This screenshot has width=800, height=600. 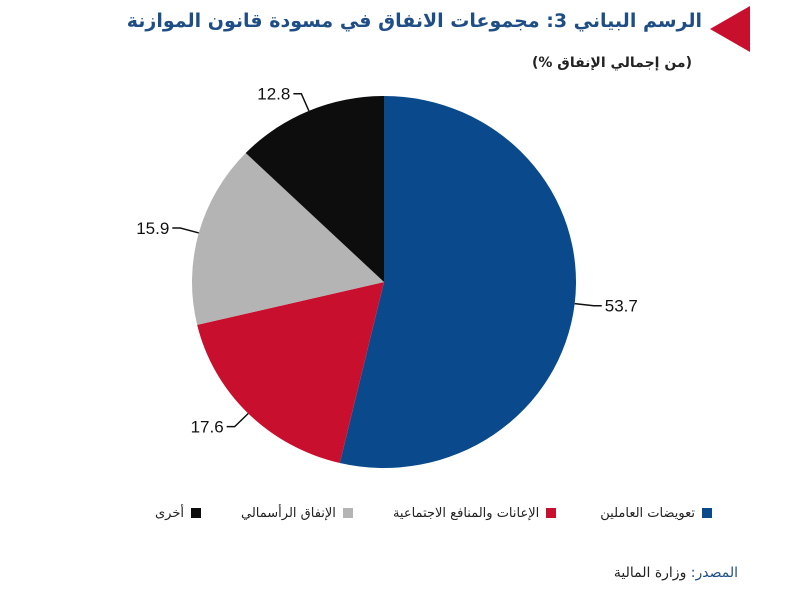 What do you see at coordinates (288, 513) in the screenshot?
I see `legend-label: الإنفاق الرأسمالي` at bounding box center [288, 513].